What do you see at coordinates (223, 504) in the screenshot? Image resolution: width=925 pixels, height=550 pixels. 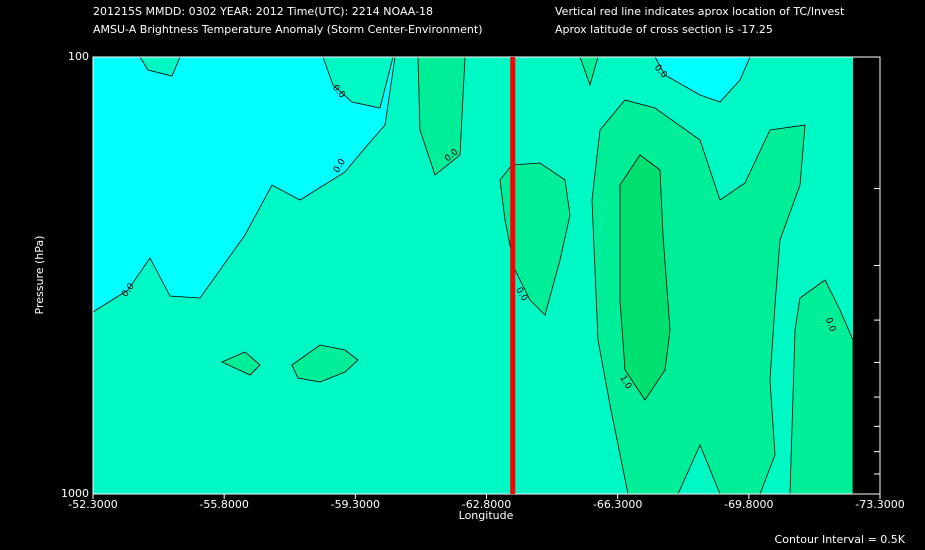 I see `x-tick-label: -55.8000` at bounding box center [223, 504].